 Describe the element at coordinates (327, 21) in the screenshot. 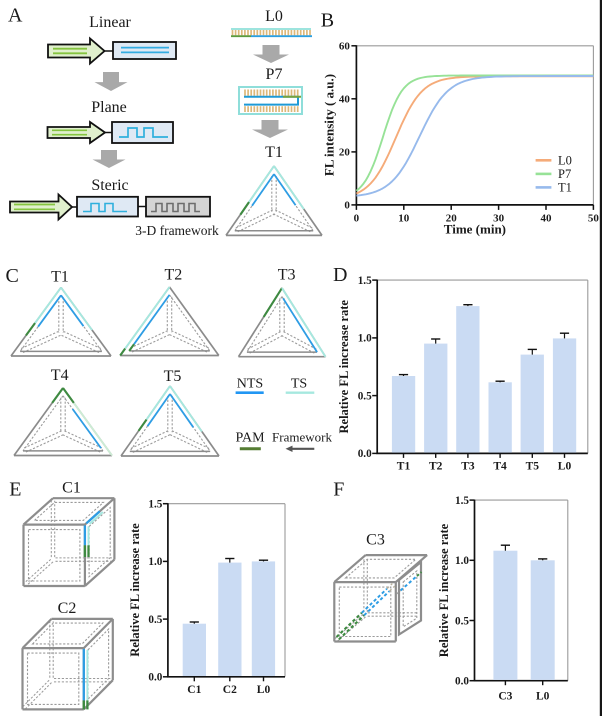

I see `svg-text: B` at that location.